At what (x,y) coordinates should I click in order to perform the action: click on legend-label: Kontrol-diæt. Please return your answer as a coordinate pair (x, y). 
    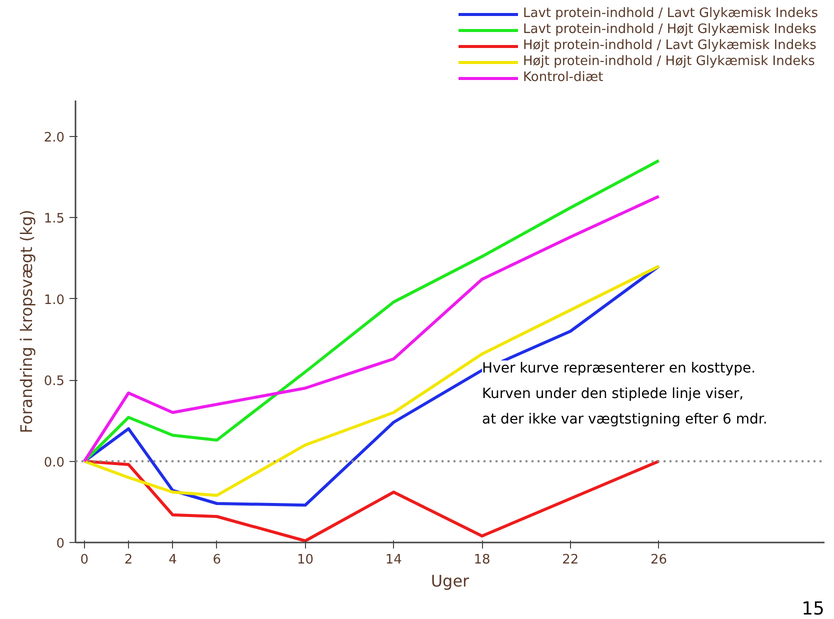
    Looking at the image, I should click on (563, 77).